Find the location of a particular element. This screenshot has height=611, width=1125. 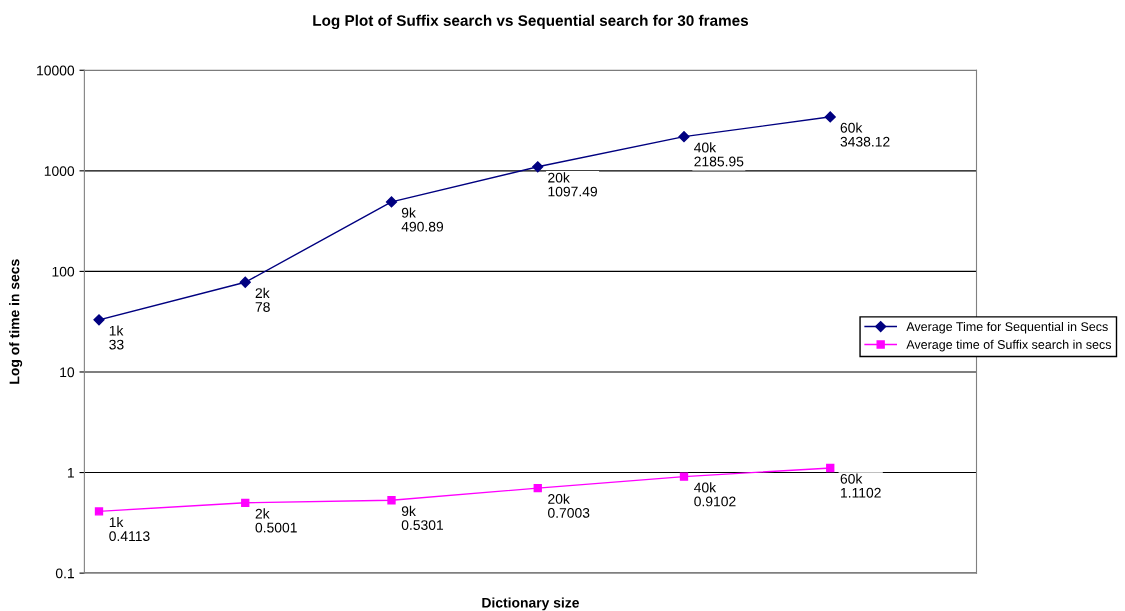

data-label: 20k 1097.49 is located at coordinates (573, 184).